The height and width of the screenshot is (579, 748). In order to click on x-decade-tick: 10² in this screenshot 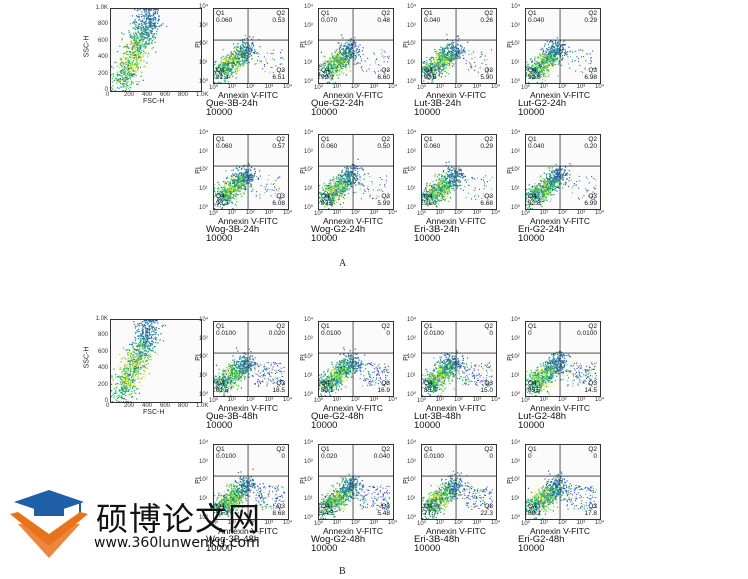, I will do `click(355, 87)`.